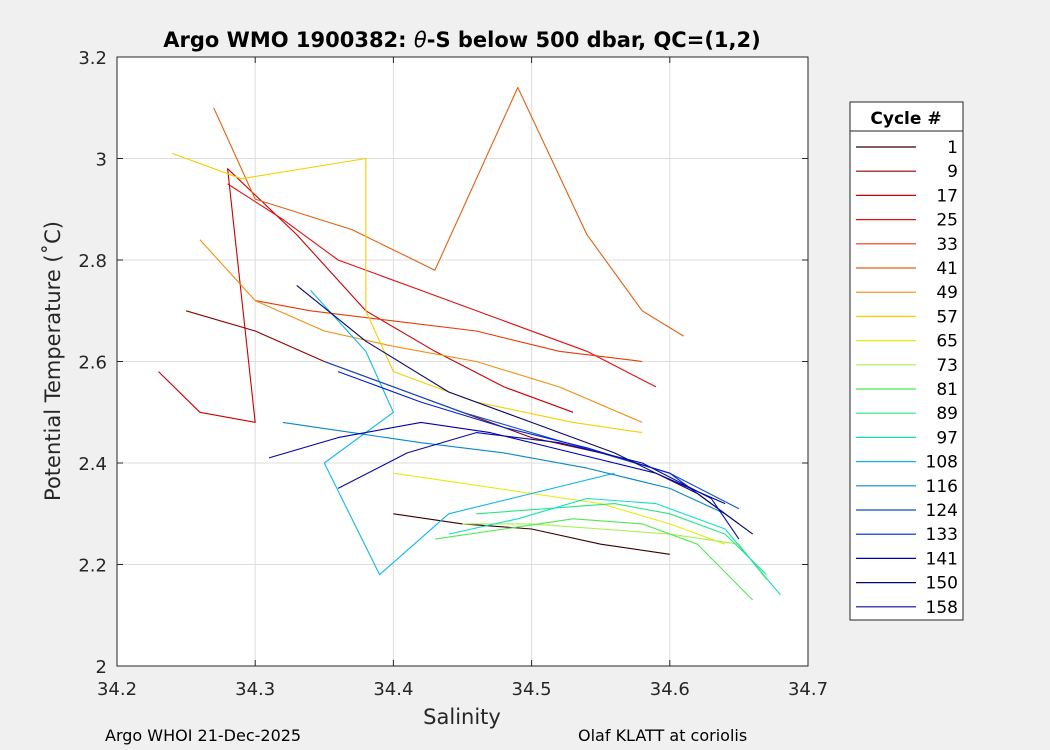 The image size is (1050, 750). Describe the element at coordinates (947, 245) in the screenshot. I see `legend-label: 33` at that location.